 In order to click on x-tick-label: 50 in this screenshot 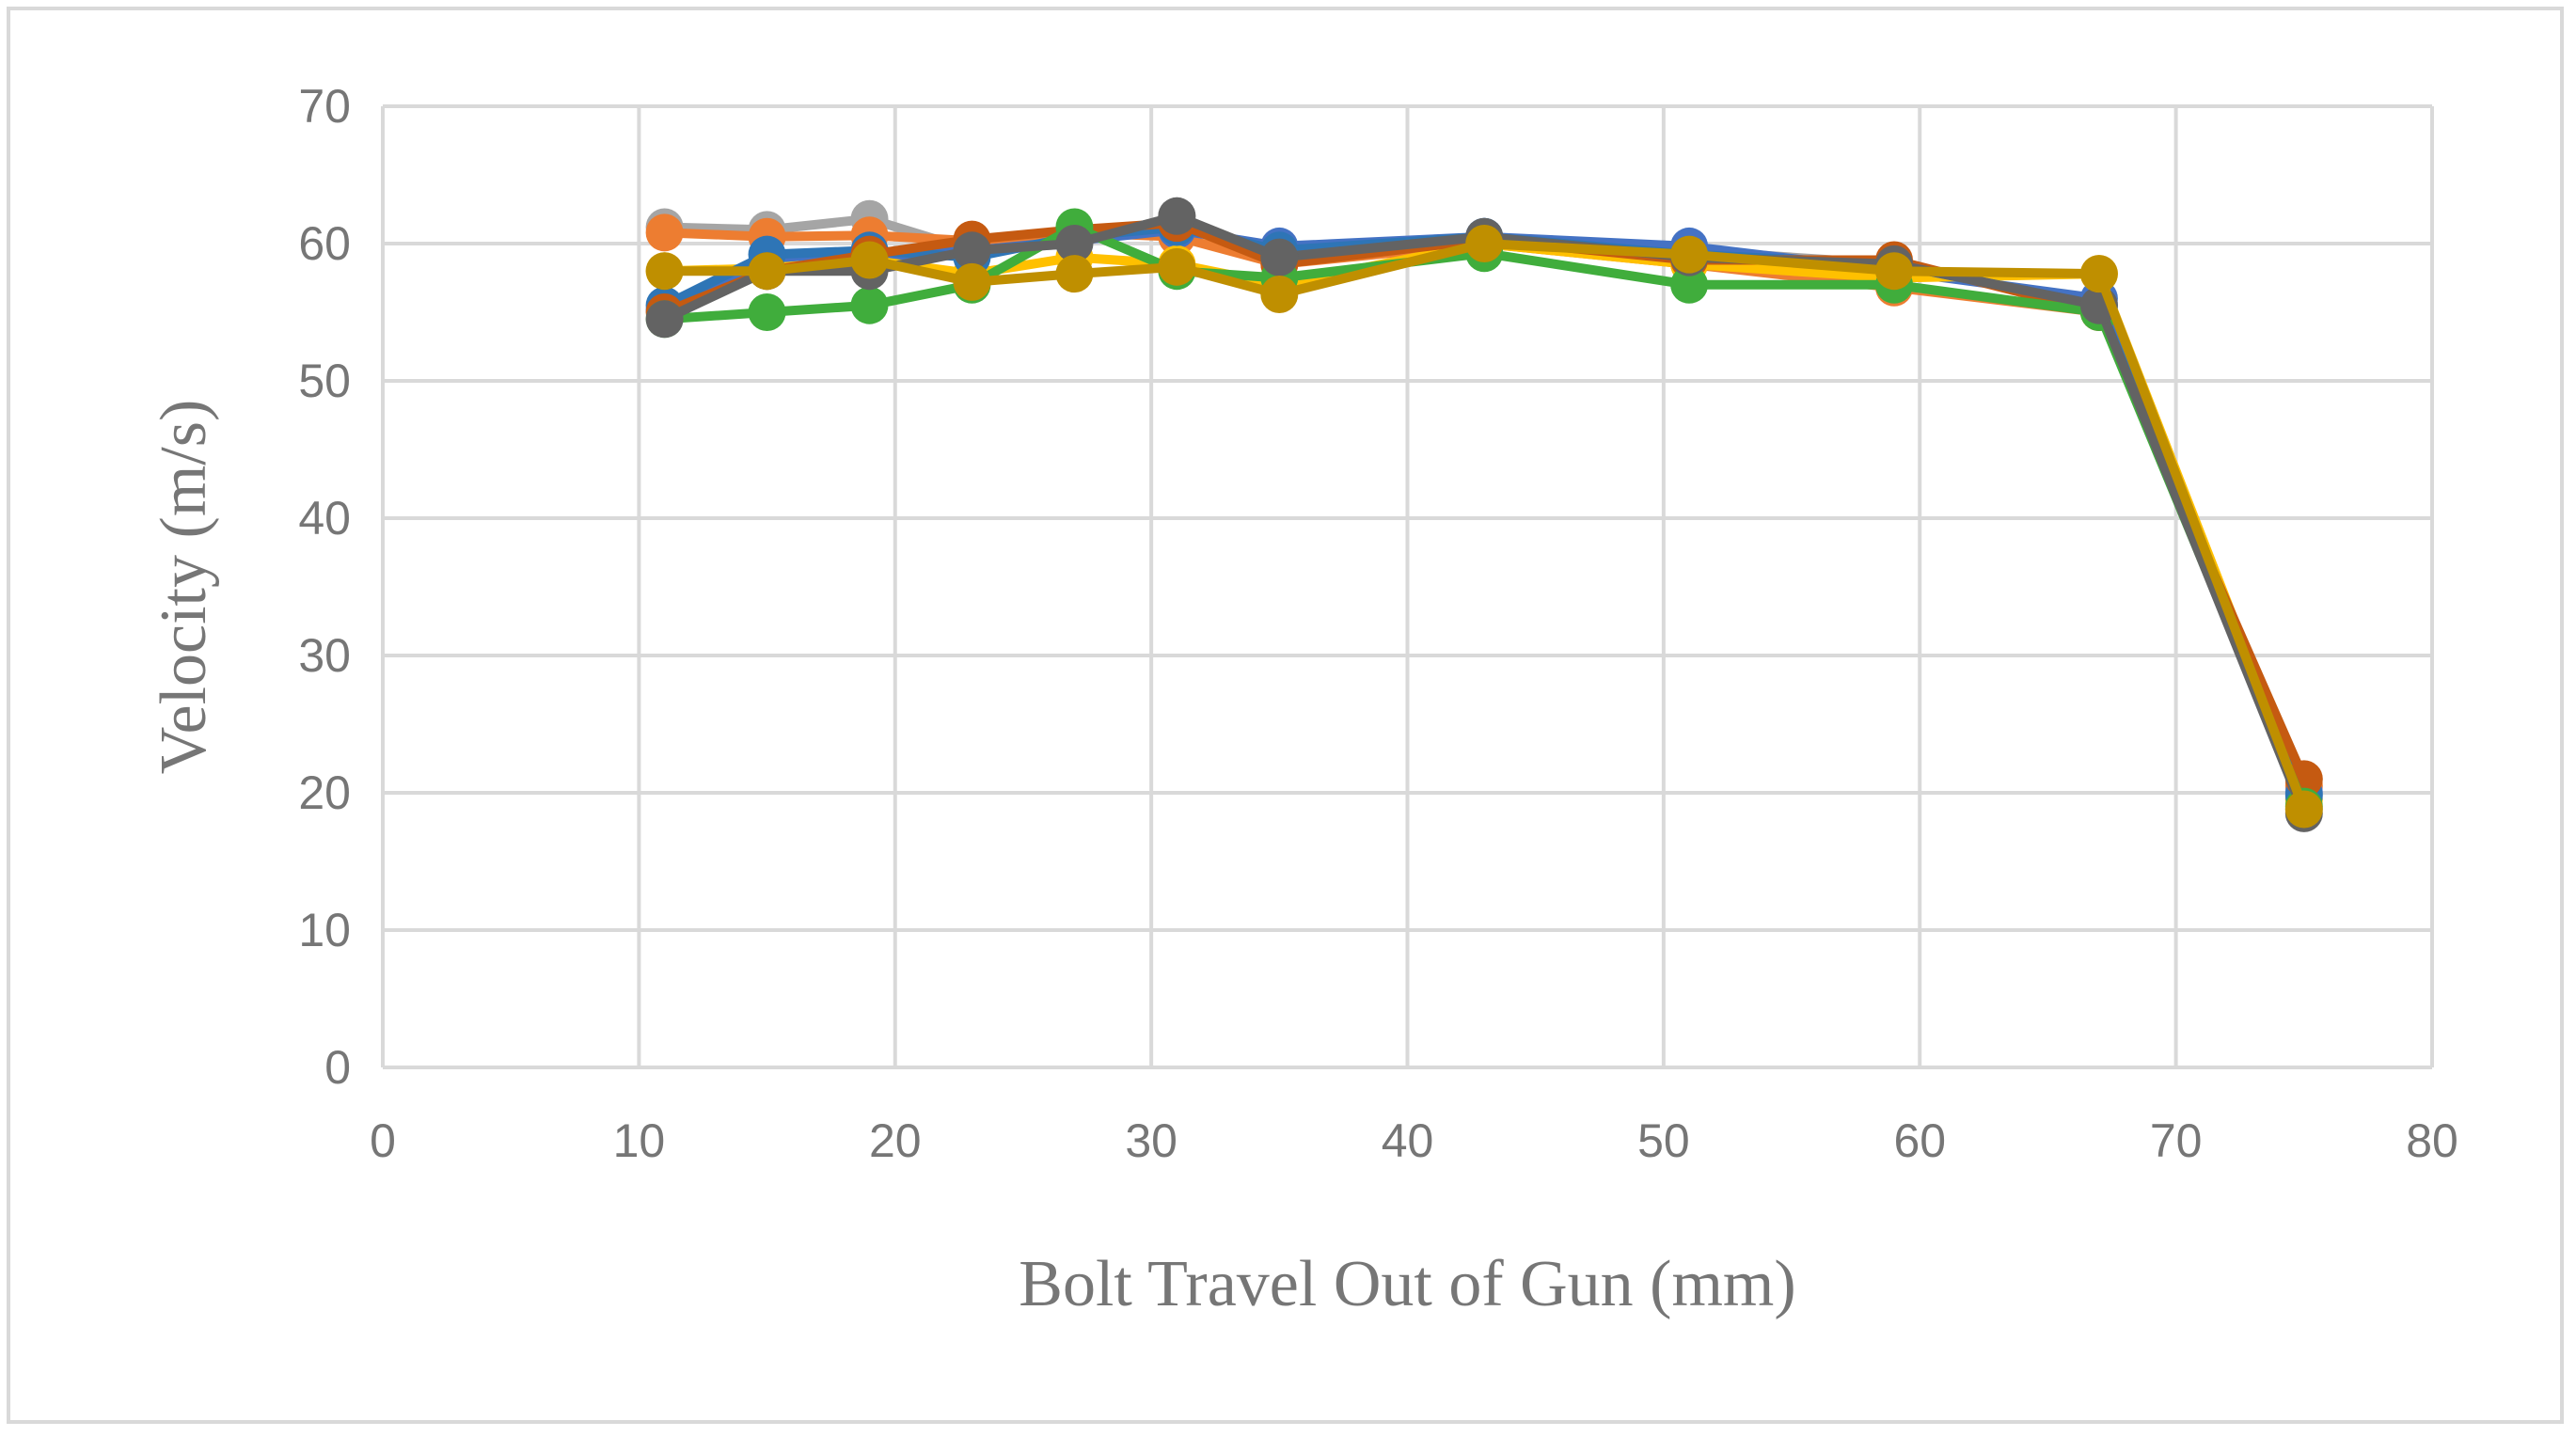, I will do `click(1663, 1141)`.